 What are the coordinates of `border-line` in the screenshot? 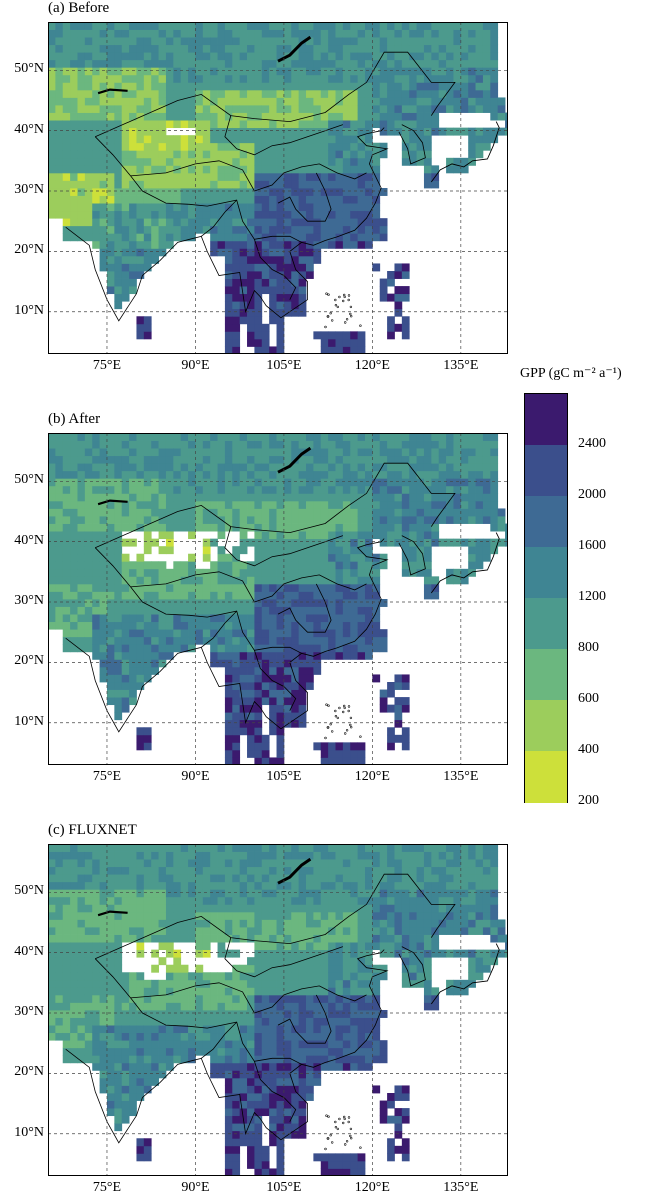 It's located at (284, 135).